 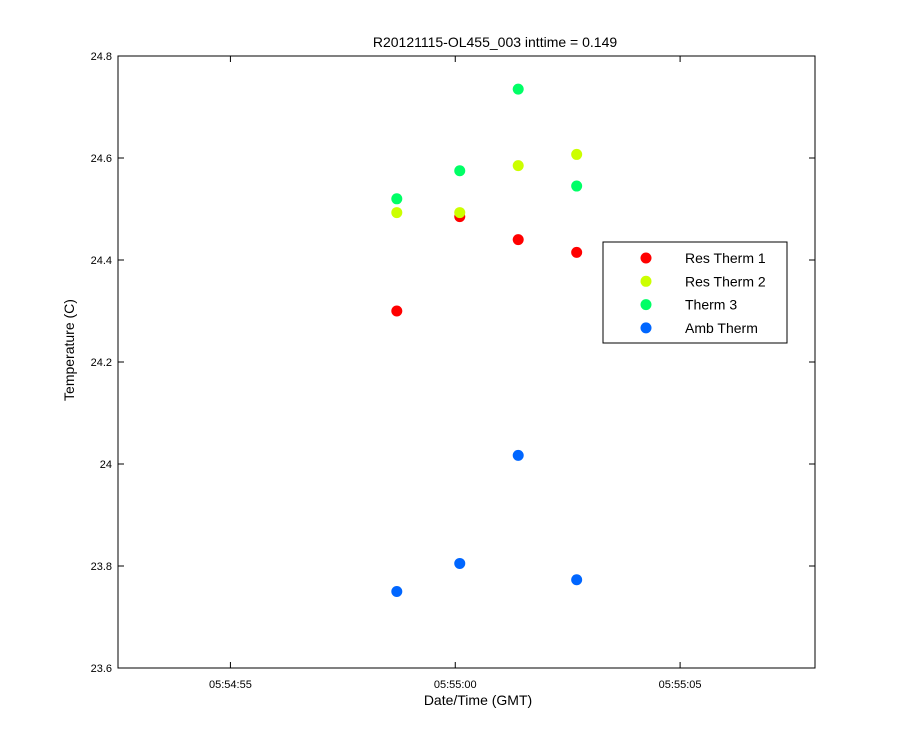 I want to click on x-axis-label: Date/Time (GMT), so click(x=478, y=700).